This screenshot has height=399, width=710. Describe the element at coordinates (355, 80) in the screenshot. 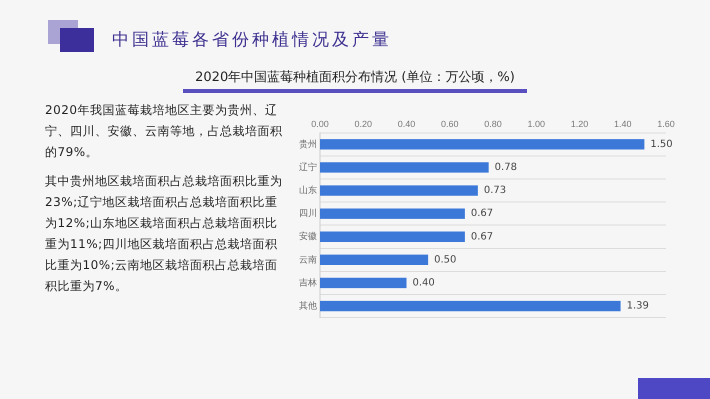

I see `chart-subtitle: 2020年中国蓝莓种植面积分布情况 (单位：万公顷，%)` at that location.